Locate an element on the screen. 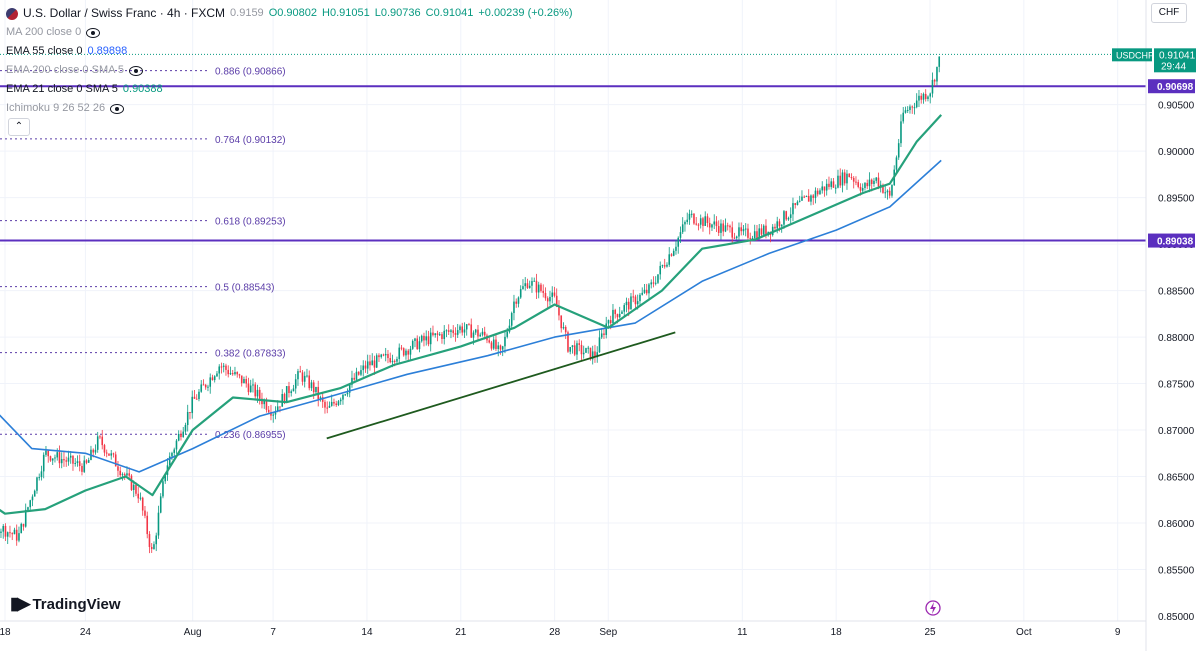 The height and width of the screenshot is (651, 1196). x-tick-label: 11 is located at coordinates (742, 632).